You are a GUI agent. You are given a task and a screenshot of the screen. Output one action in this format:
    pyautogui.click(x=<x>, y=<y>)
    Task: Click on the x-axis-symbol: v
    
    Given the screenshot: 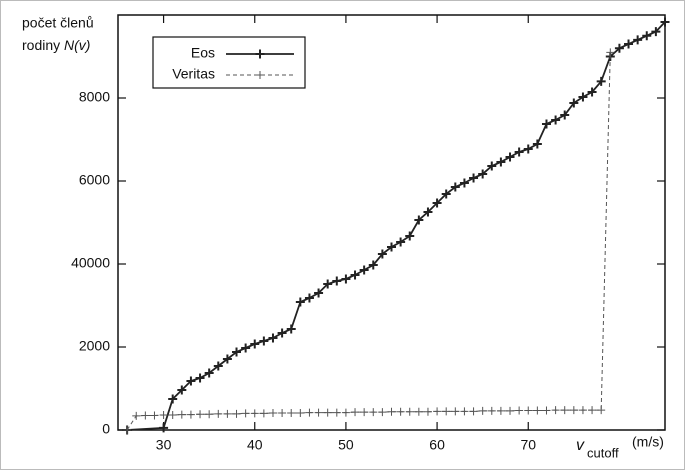 What is the action you would take?
    pyautogui.click(x=580, y=445)
    